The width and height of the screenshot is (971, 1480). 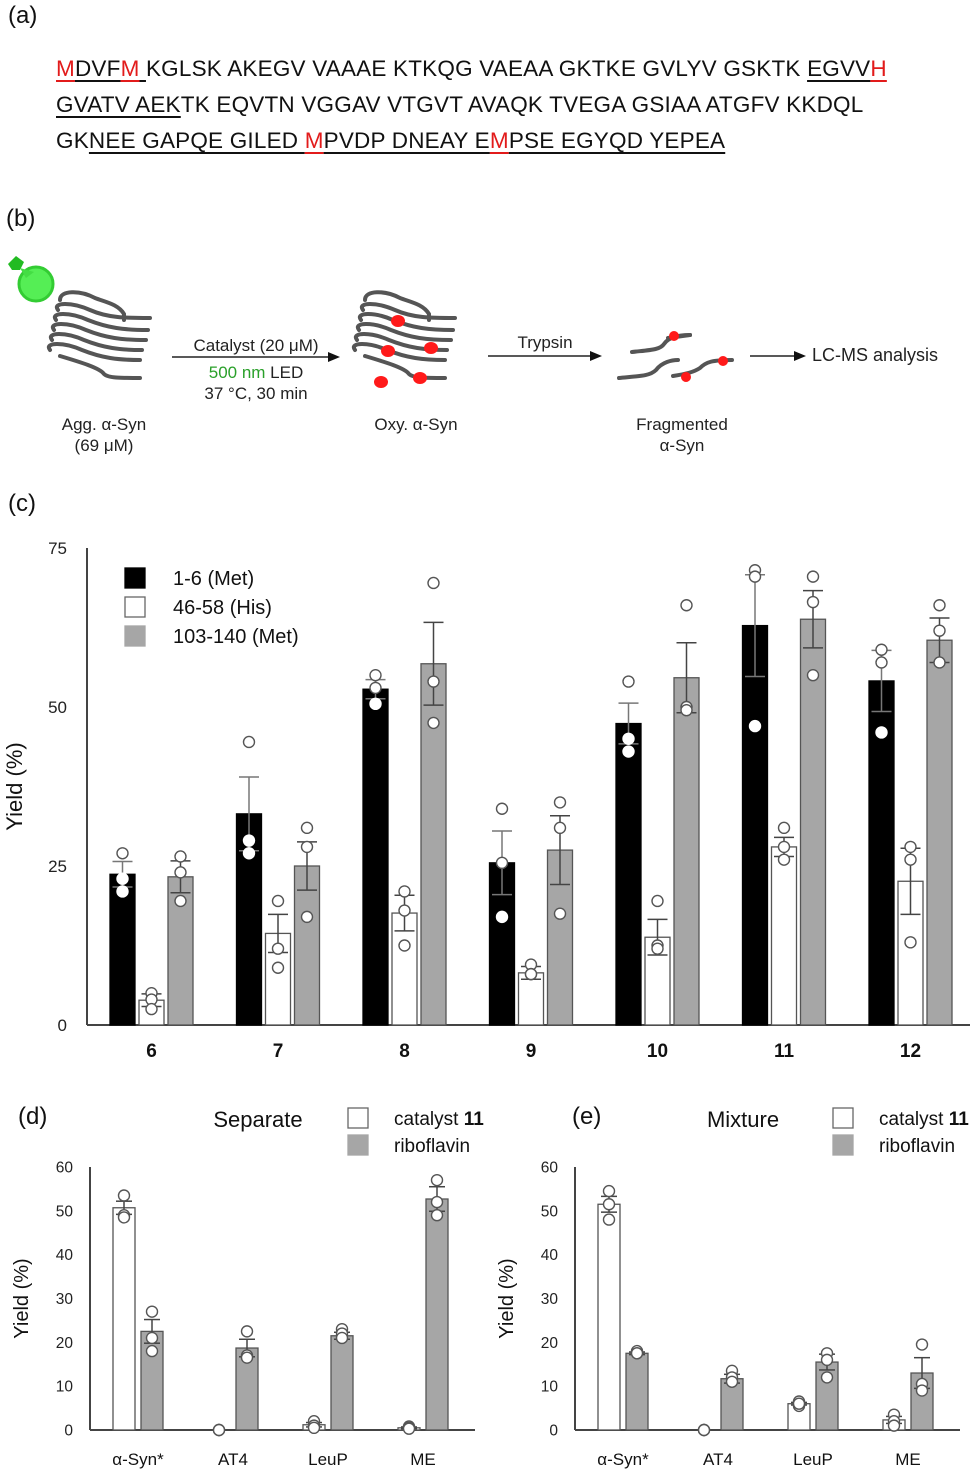 I want to click on arrow-trypsin, so click(x=545, y=356).